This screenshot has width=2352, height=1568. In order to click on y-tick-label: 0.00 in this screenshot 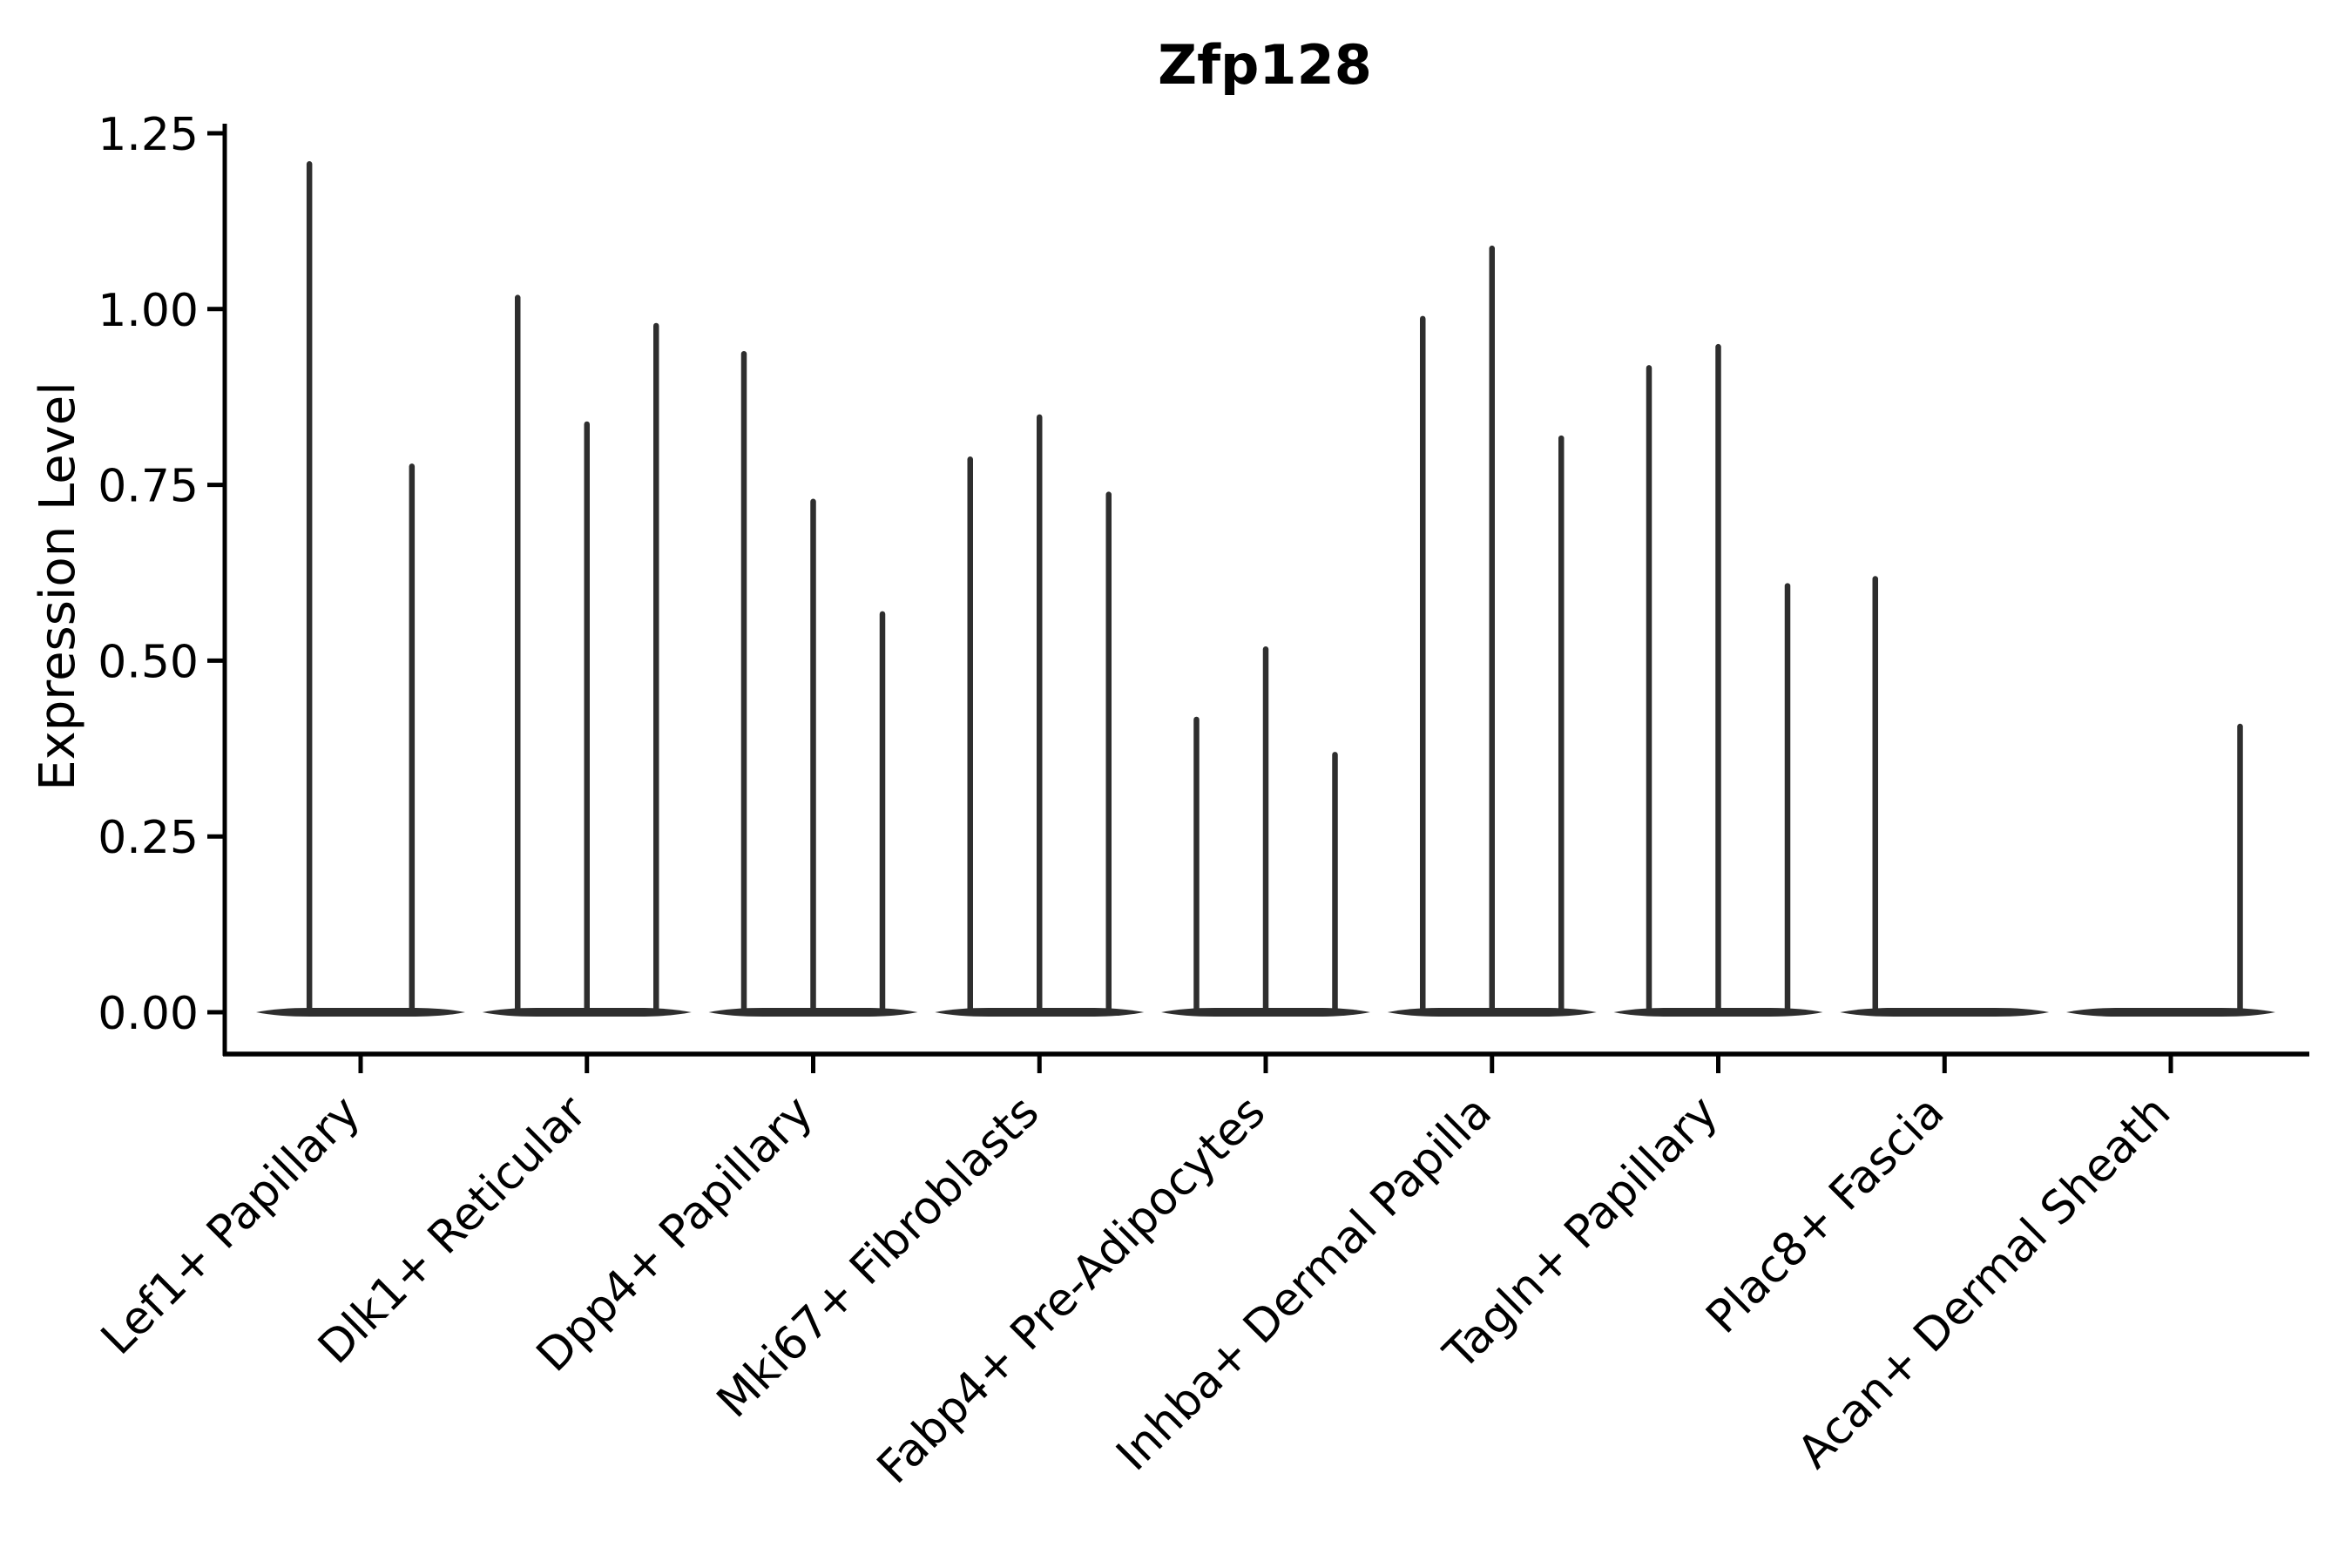, I will do `click(148, 1014)`.